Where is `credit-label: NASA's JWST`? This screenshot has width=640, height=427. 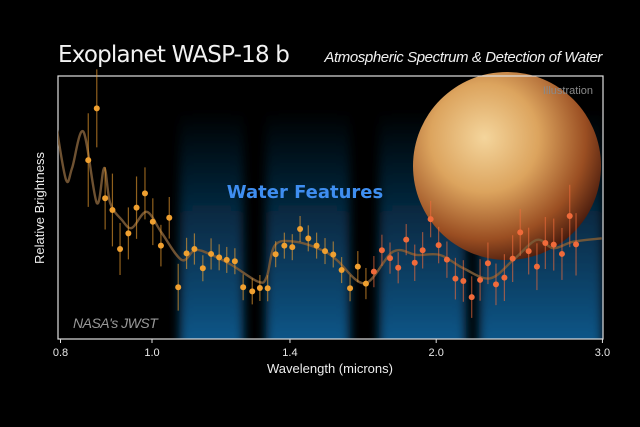 credit-label: NASA's JWST is located at coordinates (116, 323).